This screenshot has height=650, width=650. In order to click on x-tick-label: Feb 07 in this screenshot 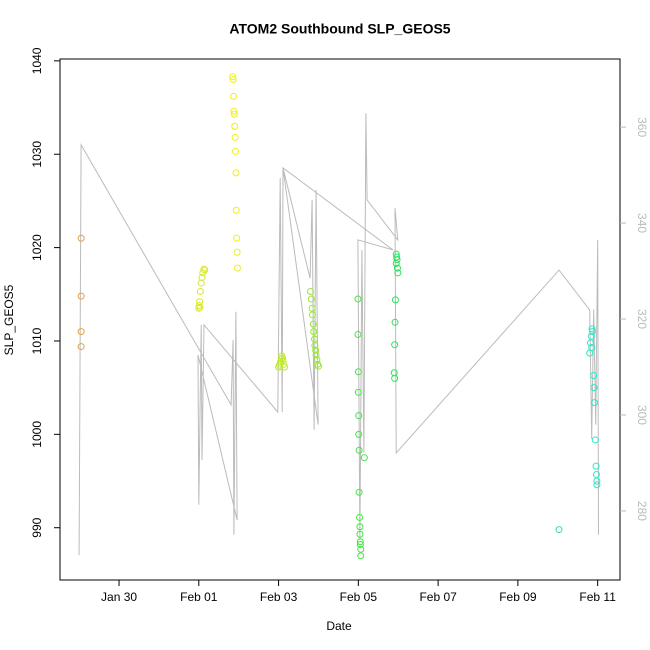, I will do `click(438, 597)`.